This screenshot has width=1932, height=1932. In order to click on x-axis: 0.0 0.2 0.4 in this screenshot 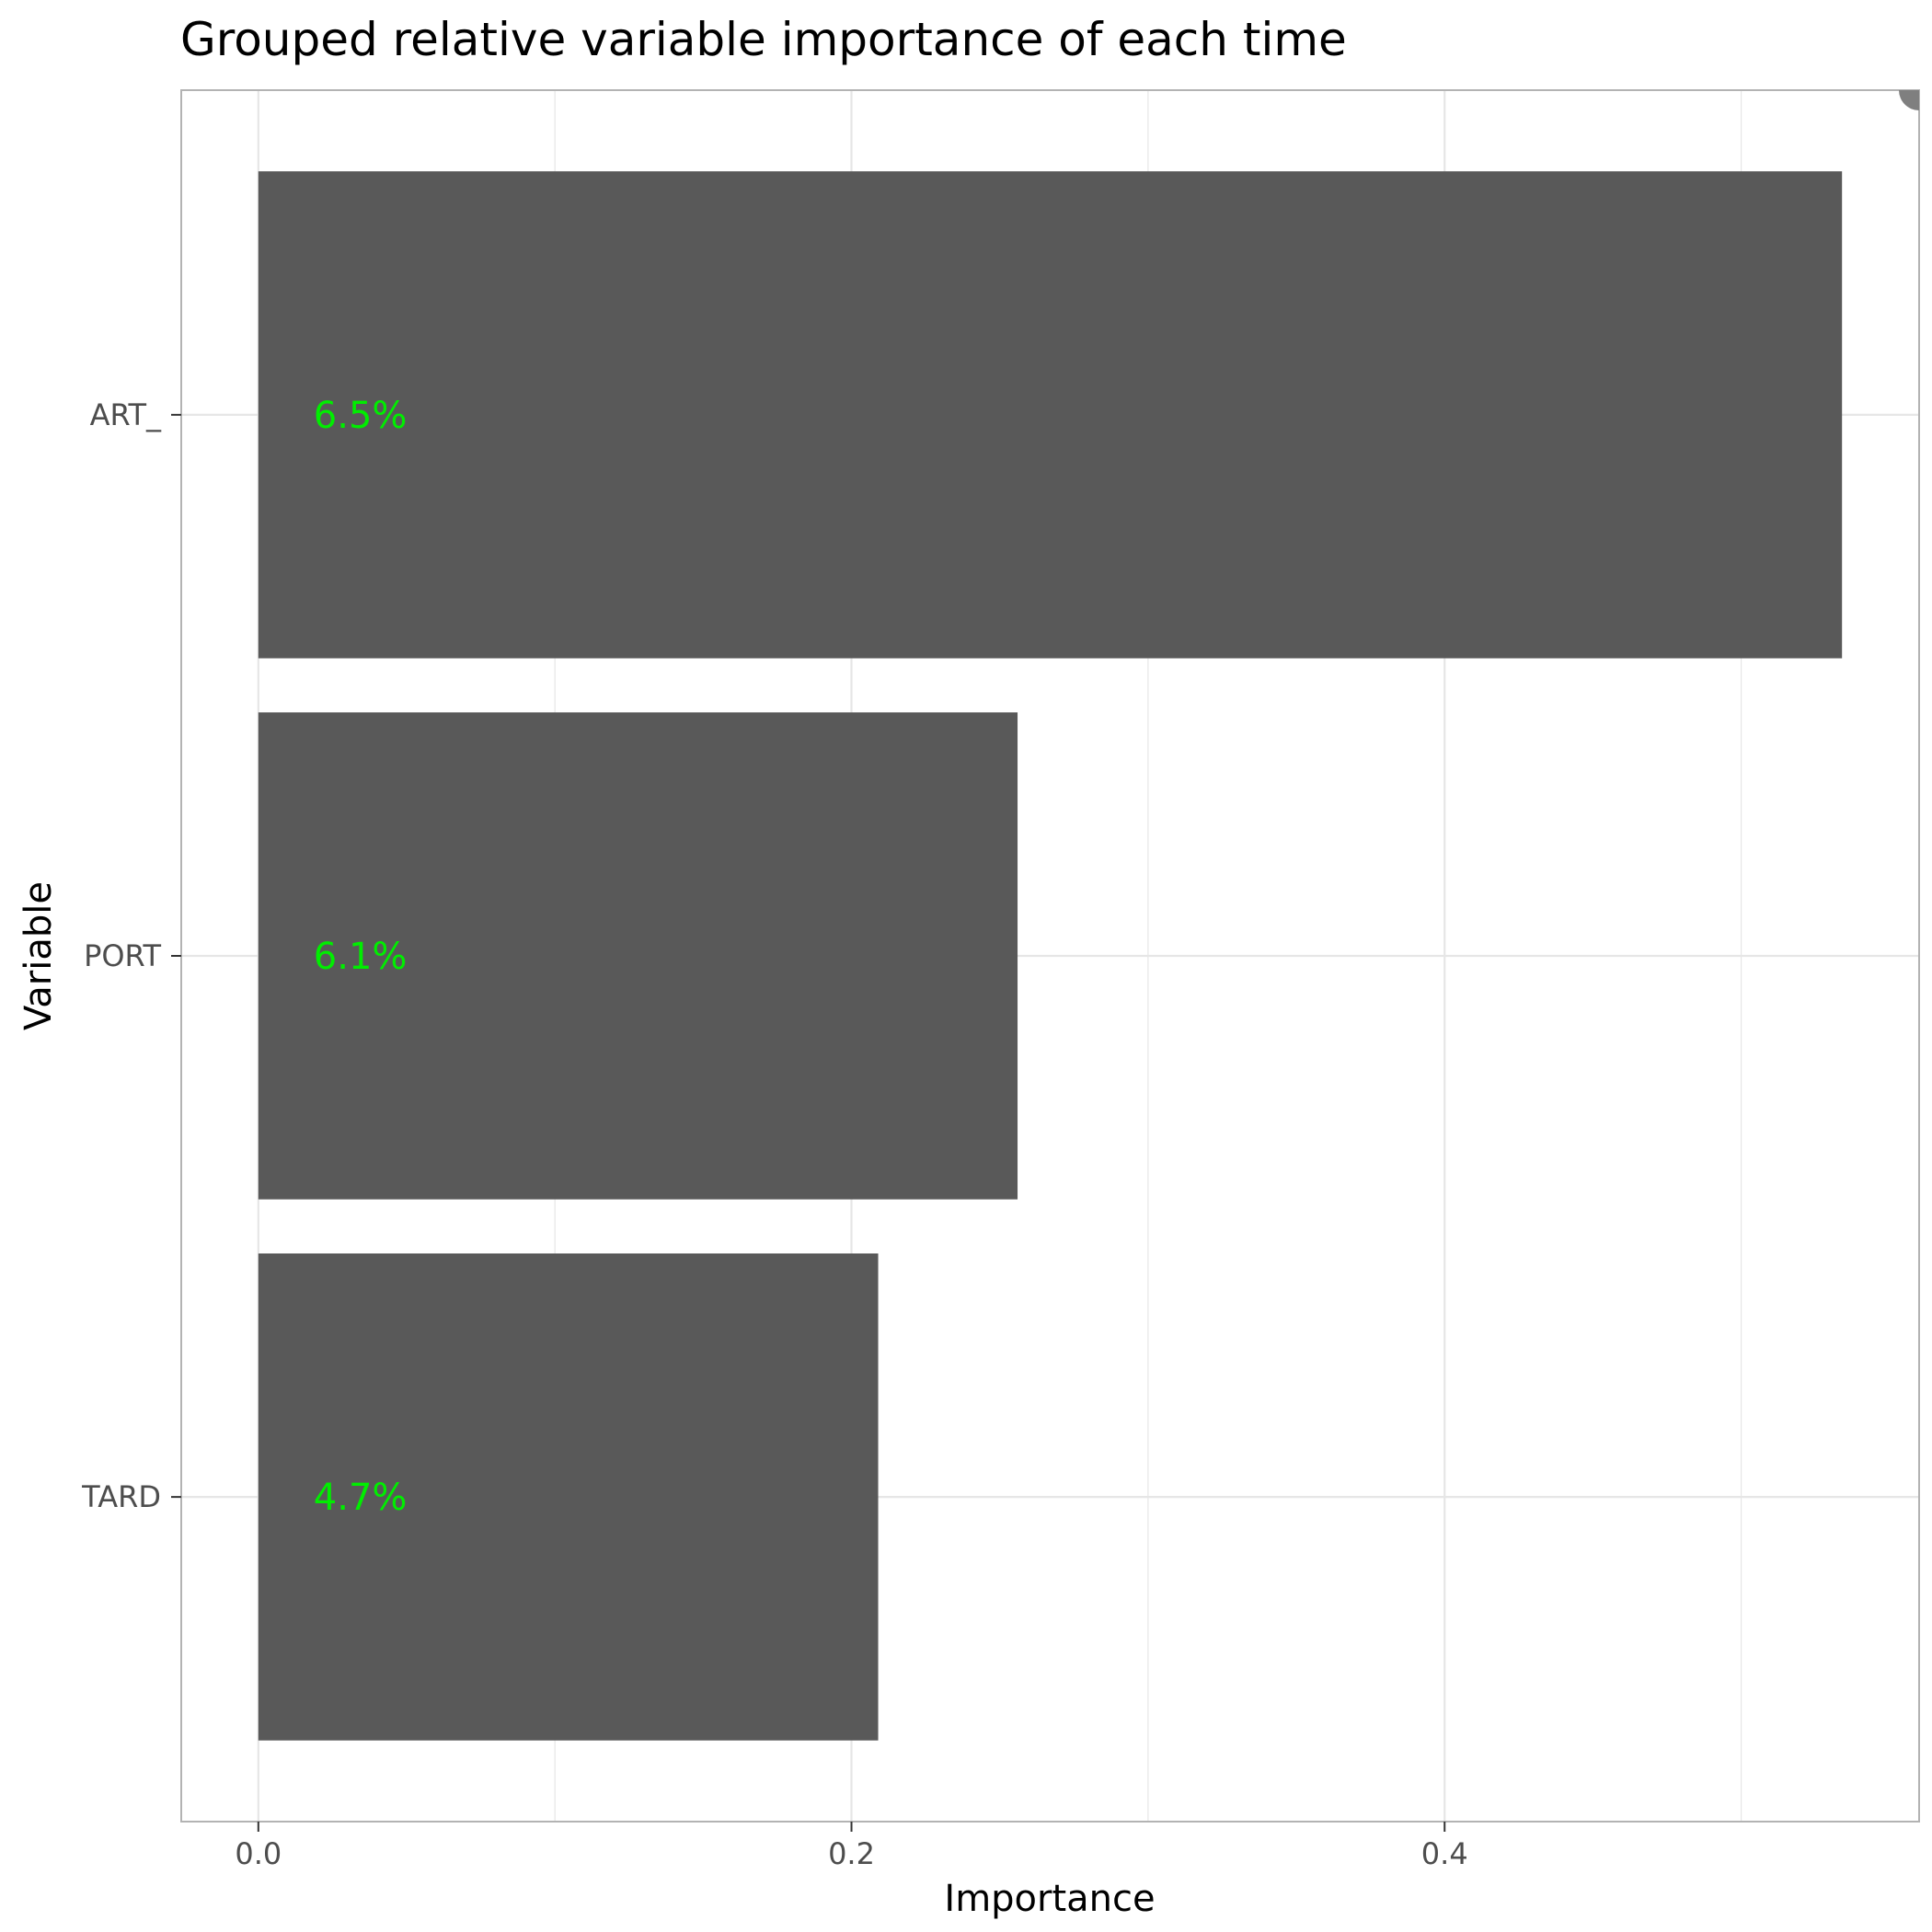, I will do `click(851, 1846)`.